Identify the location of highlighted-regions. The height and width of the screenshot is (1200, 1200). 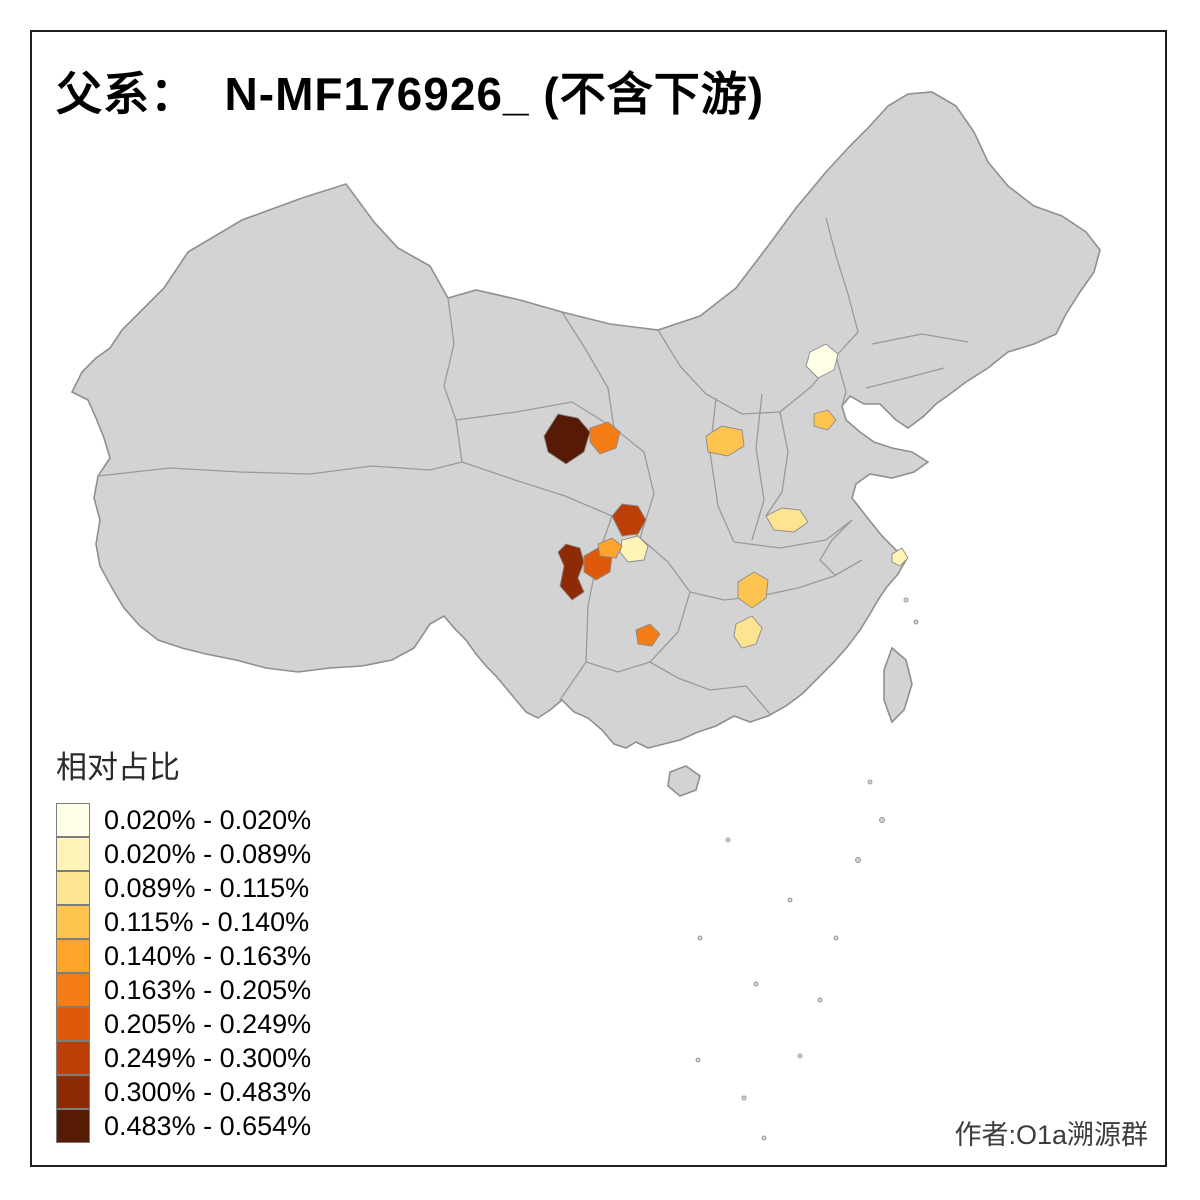
(726, 496).